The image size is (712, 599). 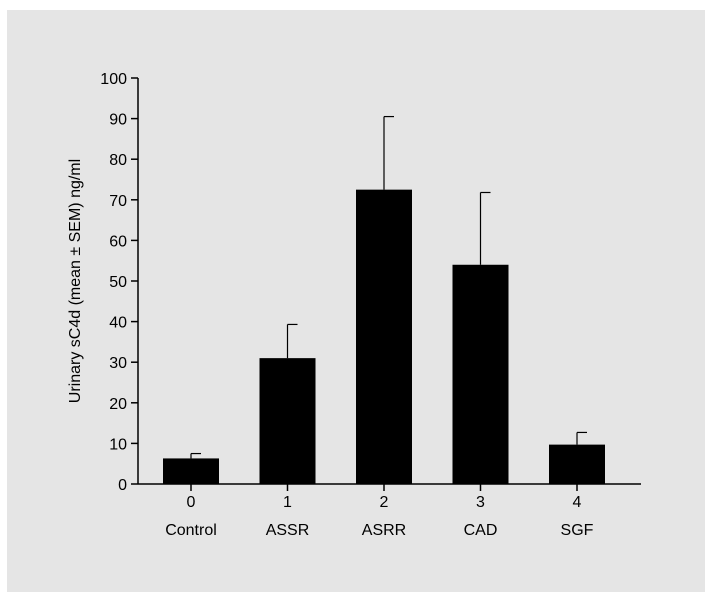 What do you see at coordinates (75, 281) in the screenshot?
I see `y-axis-title: Urinary sC4d (mean ± SEM) ng/ml` at bounding box center [75, 281].